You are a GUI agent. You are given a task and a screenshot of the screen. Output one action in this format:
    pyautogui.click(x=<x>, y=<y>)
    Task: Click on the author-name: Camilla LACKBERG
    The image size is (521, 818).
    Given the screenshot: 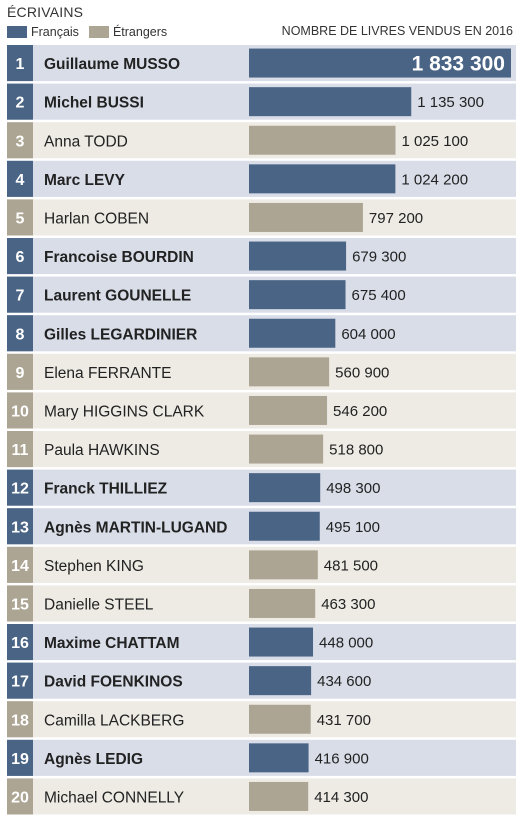 What is the action you would take?
    pyautogui.click(x=114, y=720)
    